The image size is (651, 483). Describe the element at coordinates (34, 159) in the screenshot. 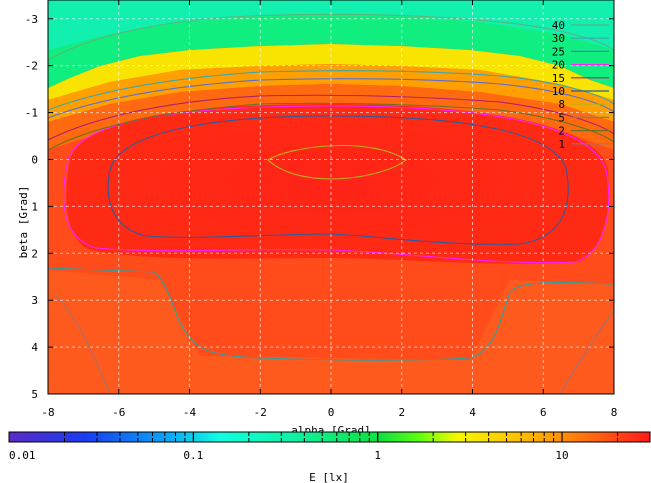

I see `y-tick-label: 0` at that location.